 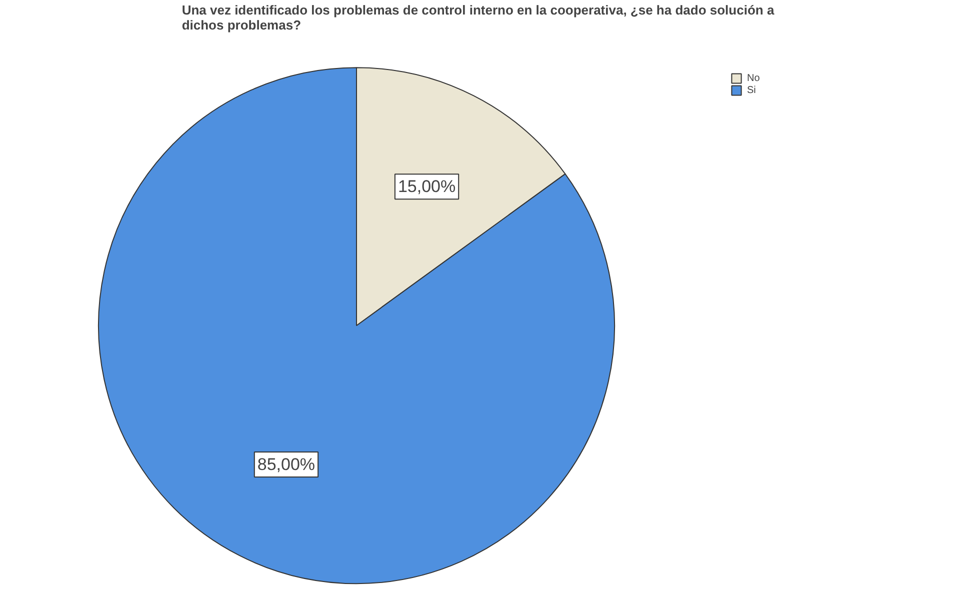 I want to click on legend-label: Si, so click(x=752, y=90).